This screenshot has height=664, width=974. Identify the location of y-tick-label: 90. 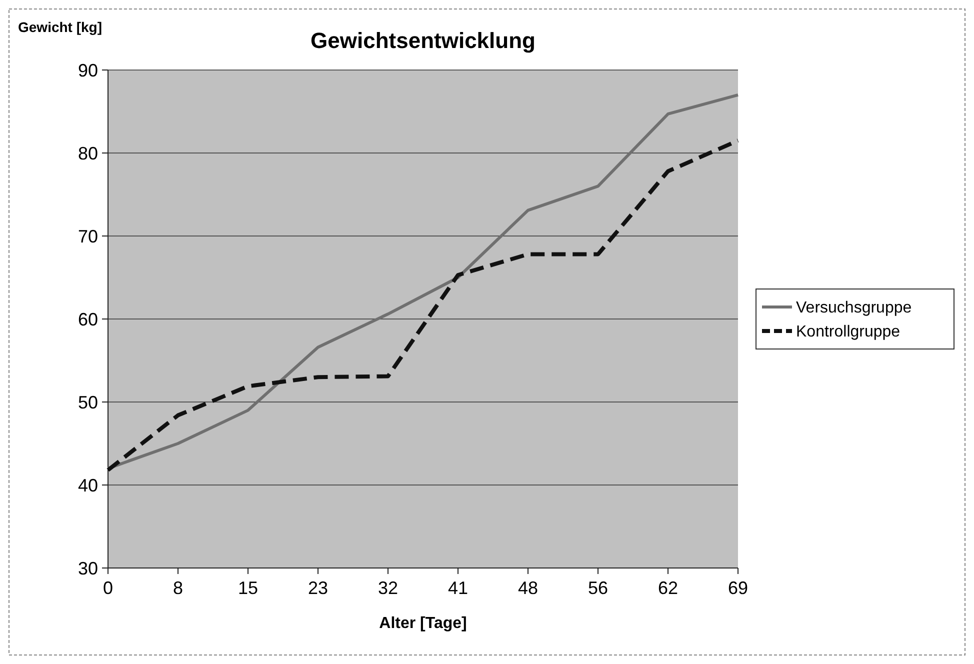
(88, 70).